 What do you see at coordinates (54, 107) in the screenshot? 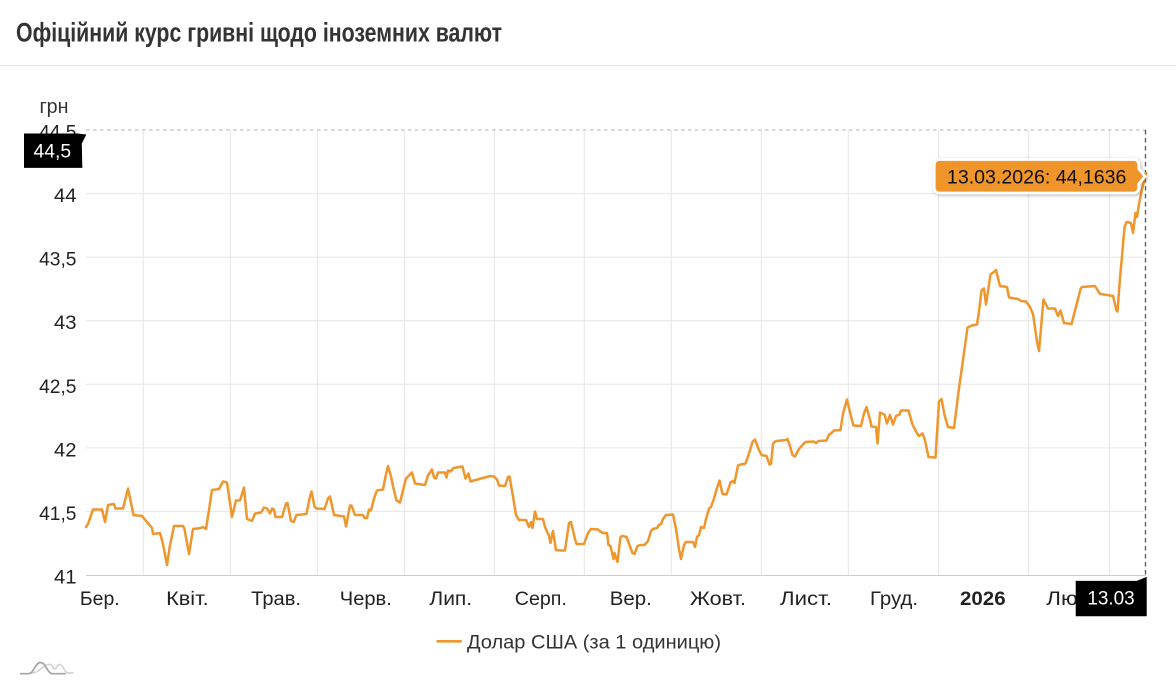
I see `svg-text: грн` at bounding box center [54, 107].